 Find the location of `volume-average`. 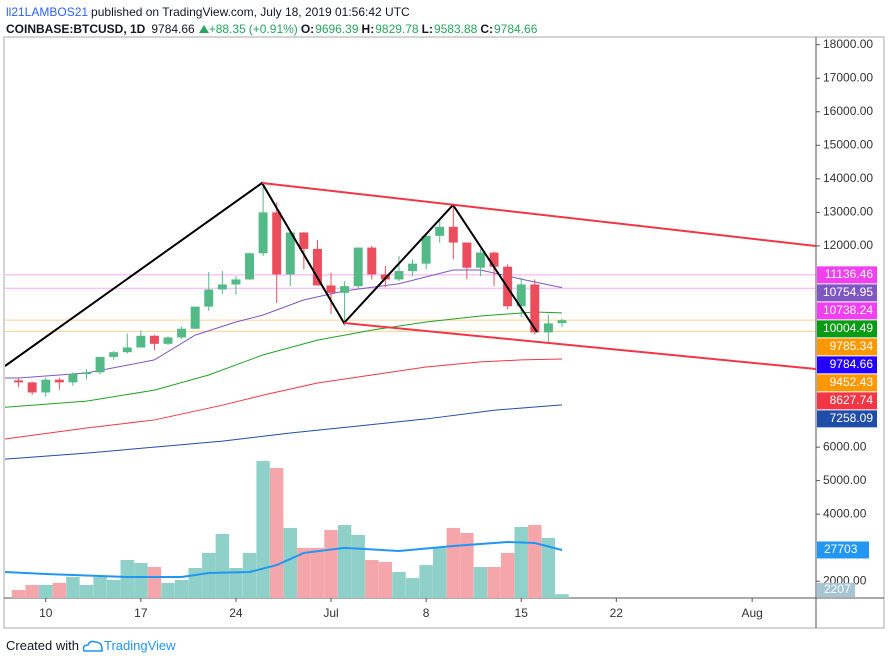

volume-average is located at coordinates (284, 559).